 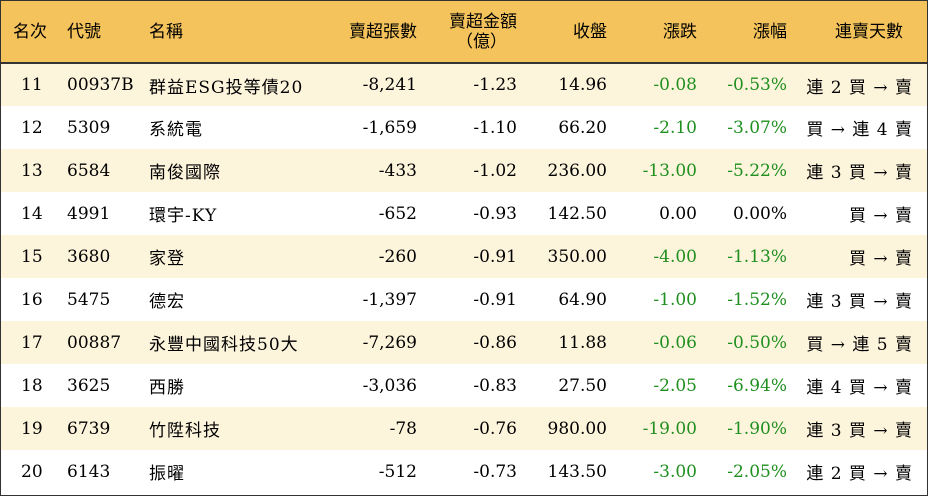 What do you see at coordinates (185, 173) in the screenshot?
I see `cell-name: 南俊國際` at bounding box center [185, 173].